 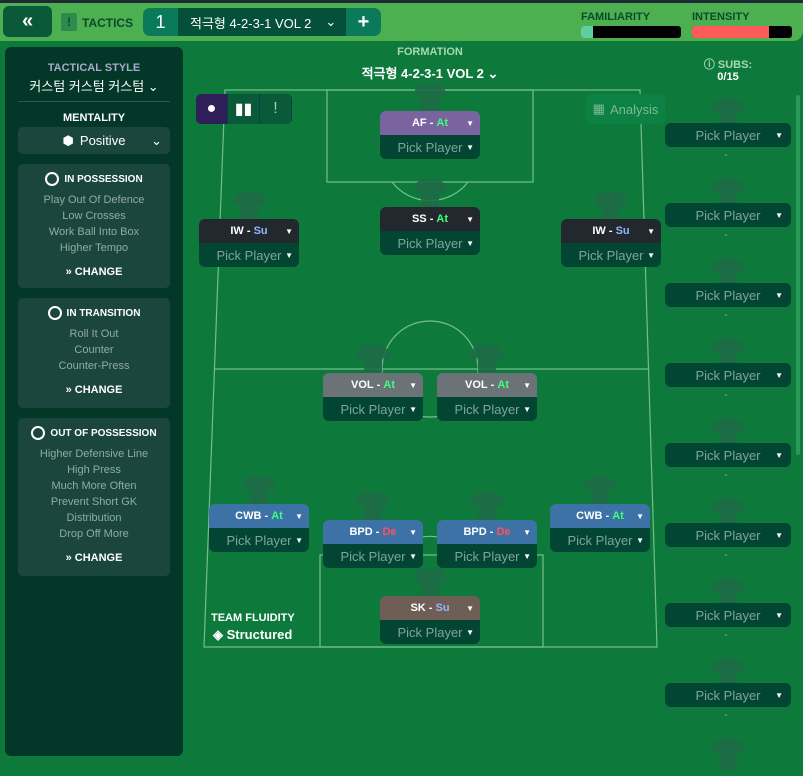 What do you see at coordinates (68, 272) in the screenshot?
I see `double-chevron-right-icon: »` at bounding box center [68, 272].